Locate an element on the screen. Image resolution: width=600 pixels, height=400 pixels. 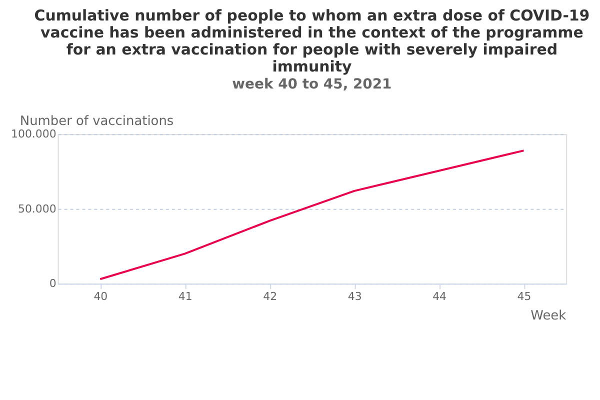
y-tick-label: 0 is located at coordinates (52, 283).